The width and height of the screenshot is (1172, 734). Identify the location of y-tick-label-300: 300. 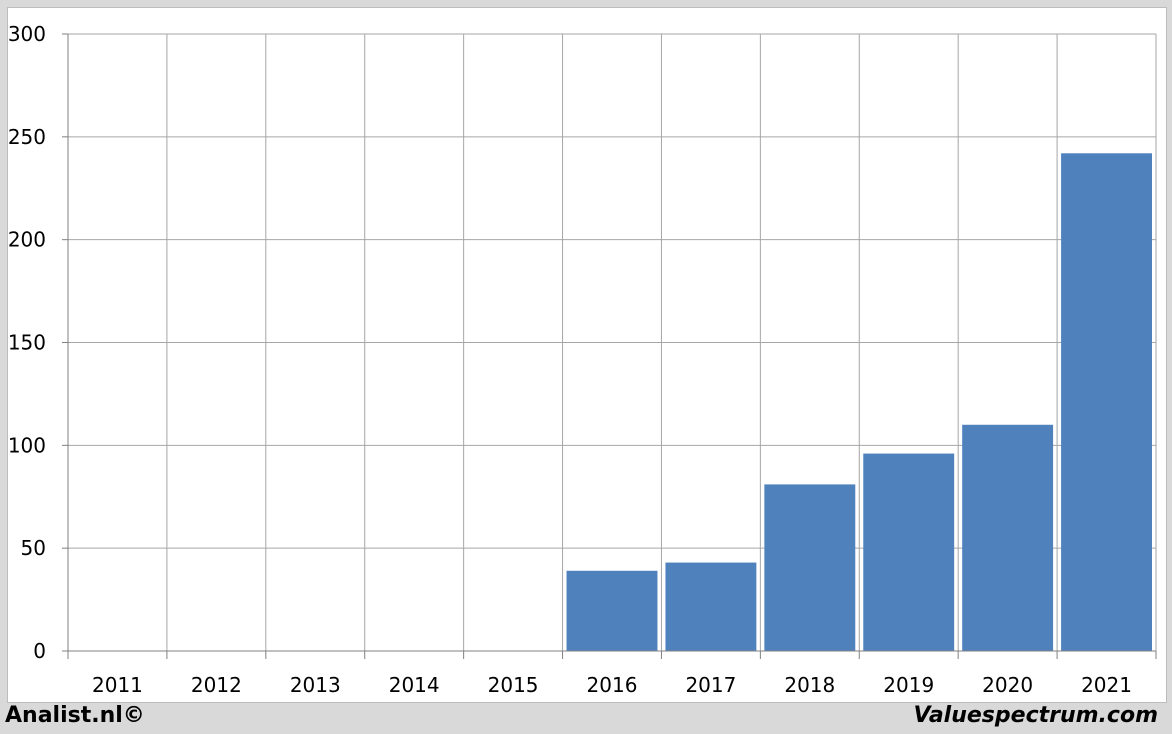
(27, 34).